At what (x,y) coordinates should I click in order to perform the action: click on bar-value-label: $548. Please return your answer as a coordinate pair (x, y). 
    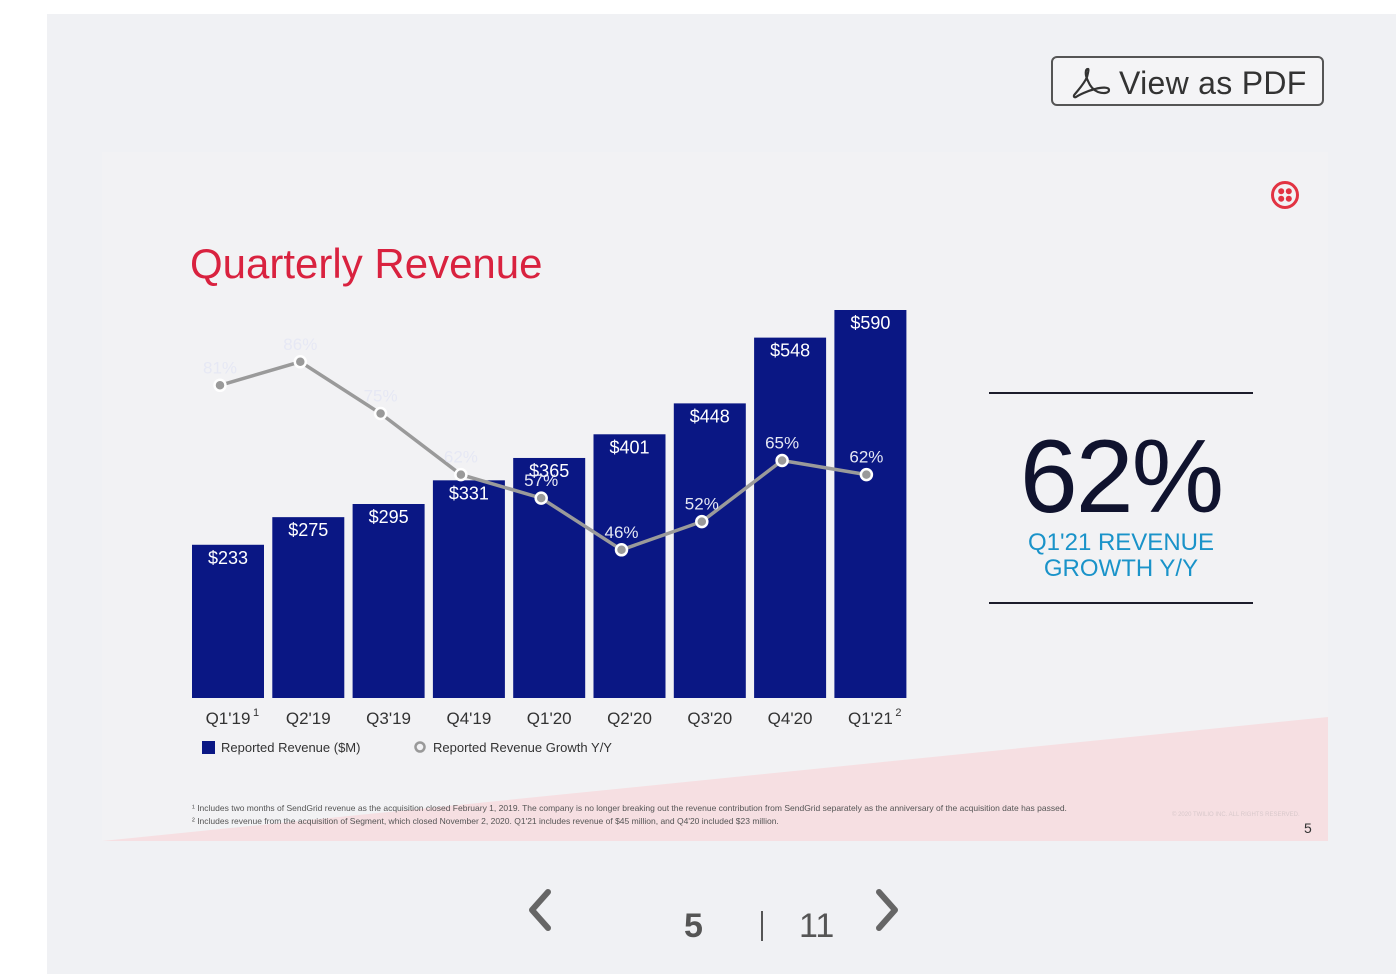
    Looking at the image, I should click on (790, 351).